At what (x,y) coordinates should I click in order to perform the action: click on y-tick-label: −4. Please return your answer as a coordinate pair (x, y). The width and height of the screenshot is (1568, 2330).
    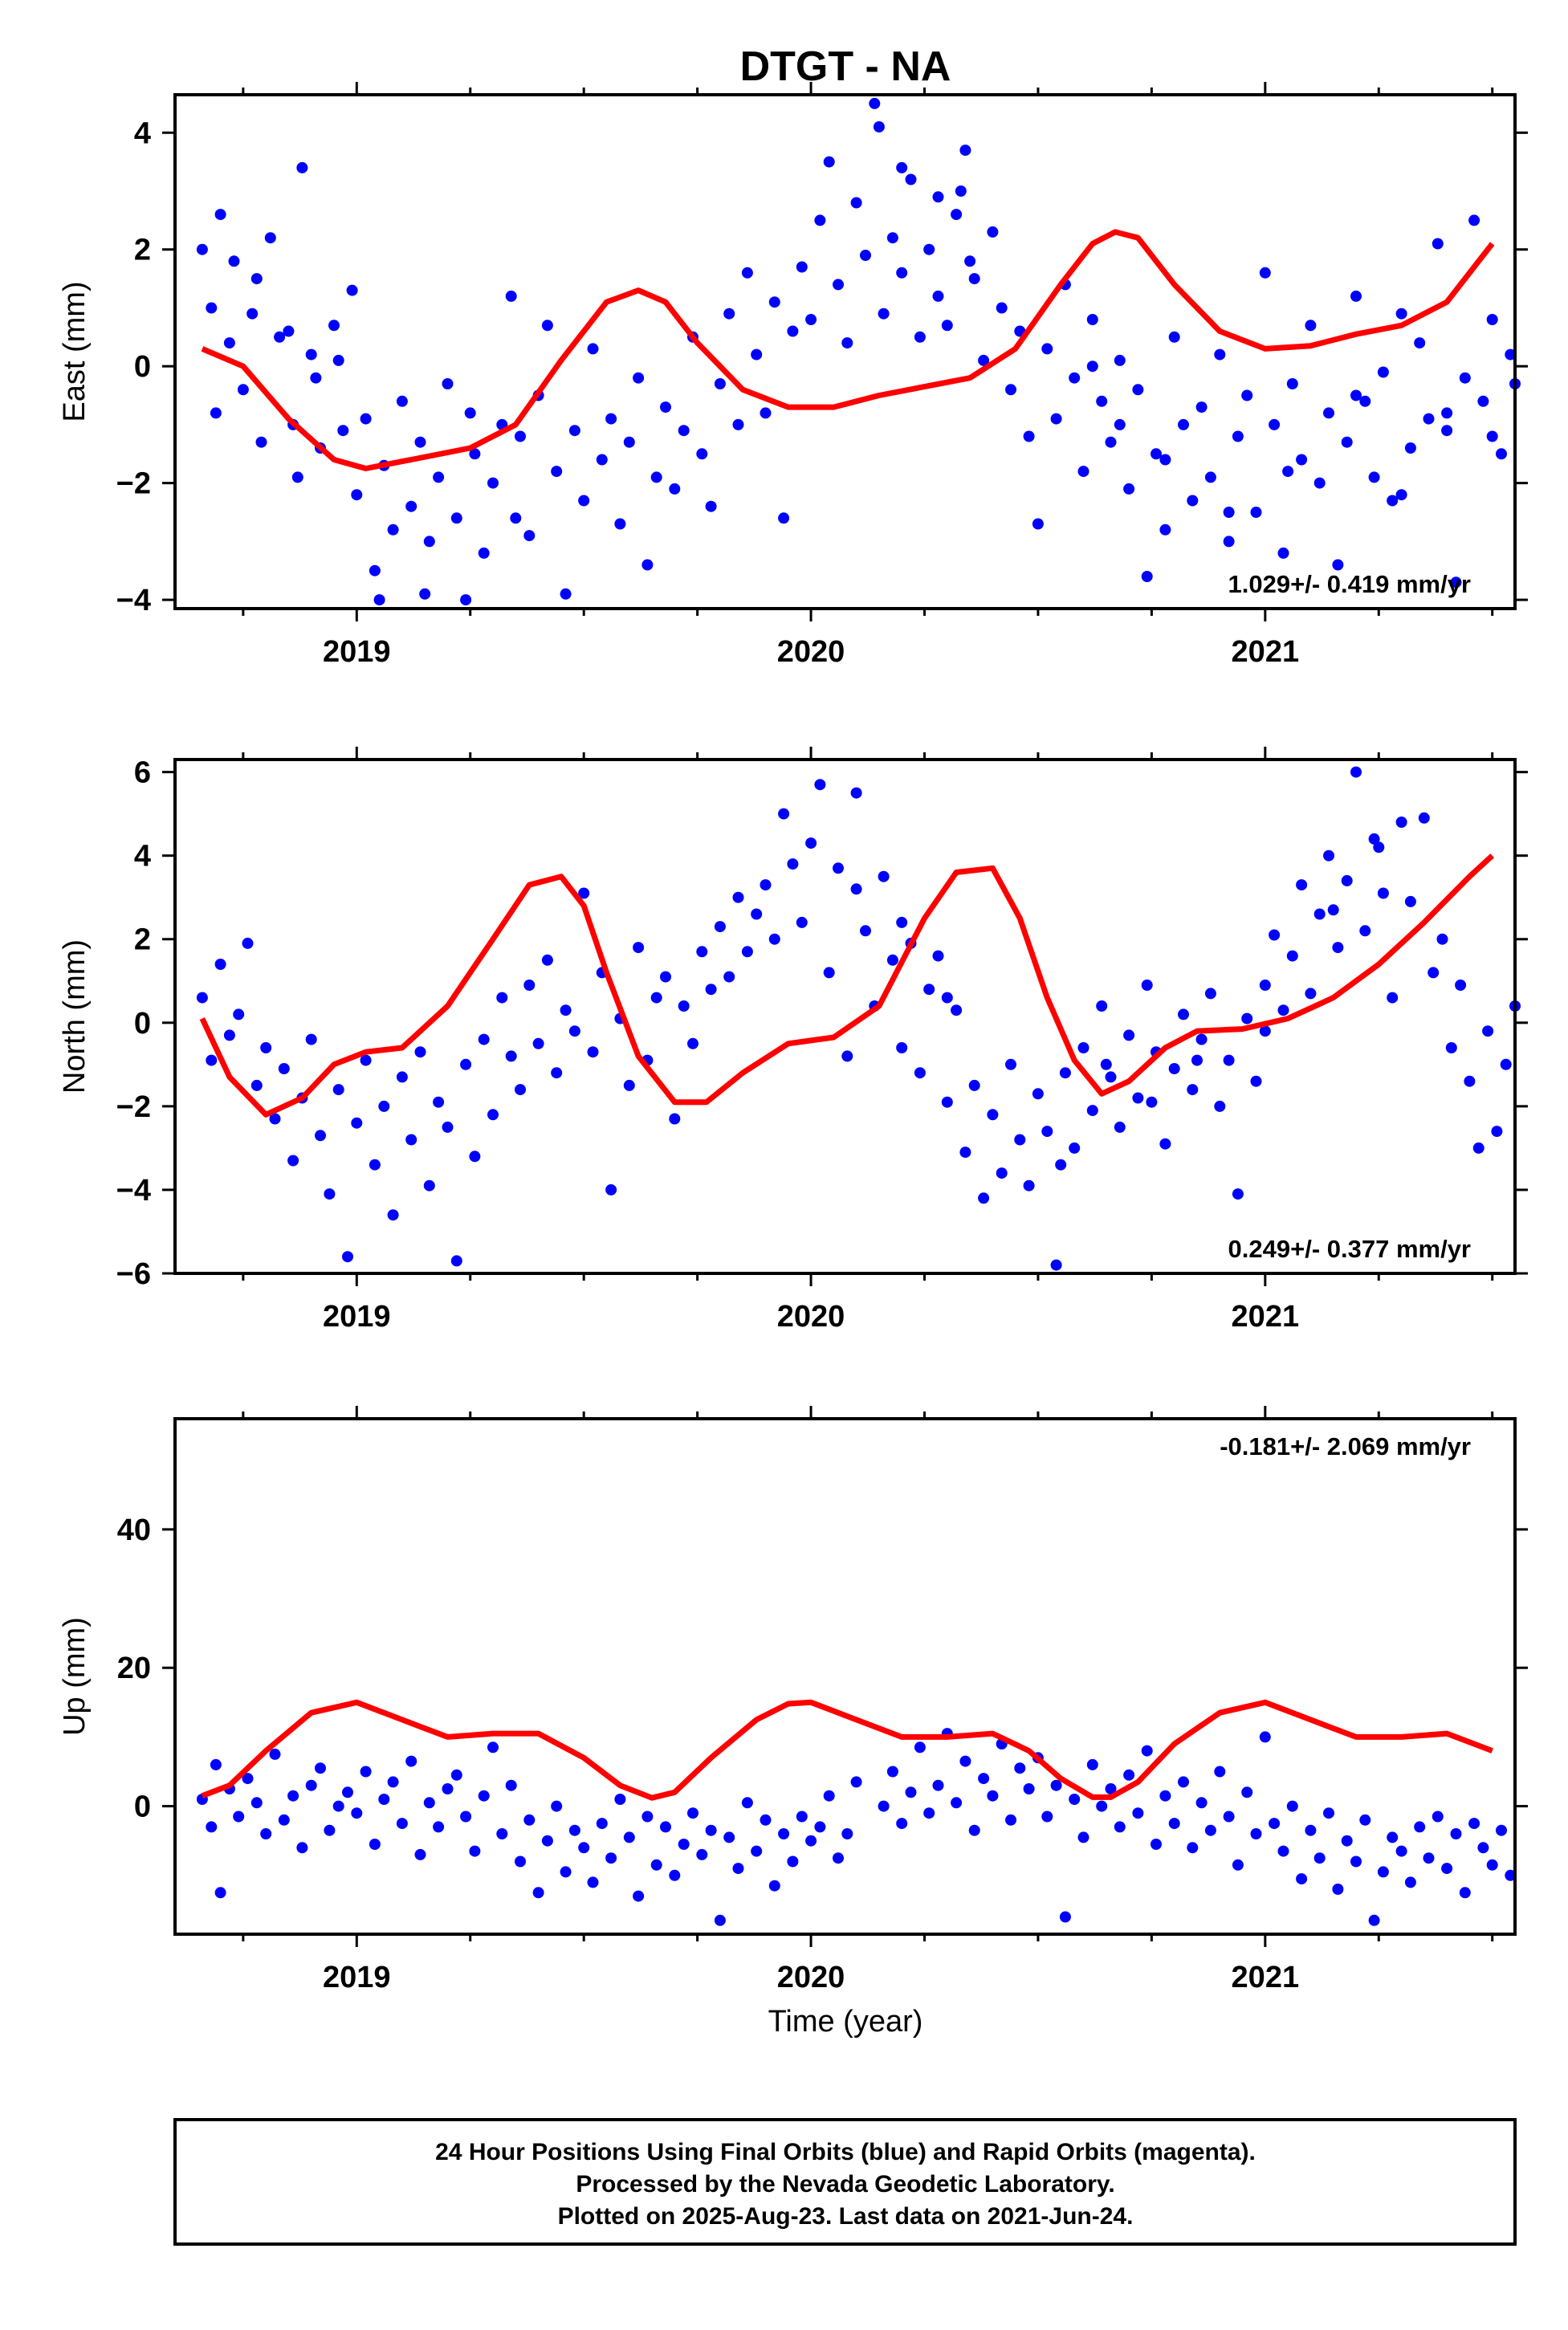
    Looking at the image, I should click on (133, 600).